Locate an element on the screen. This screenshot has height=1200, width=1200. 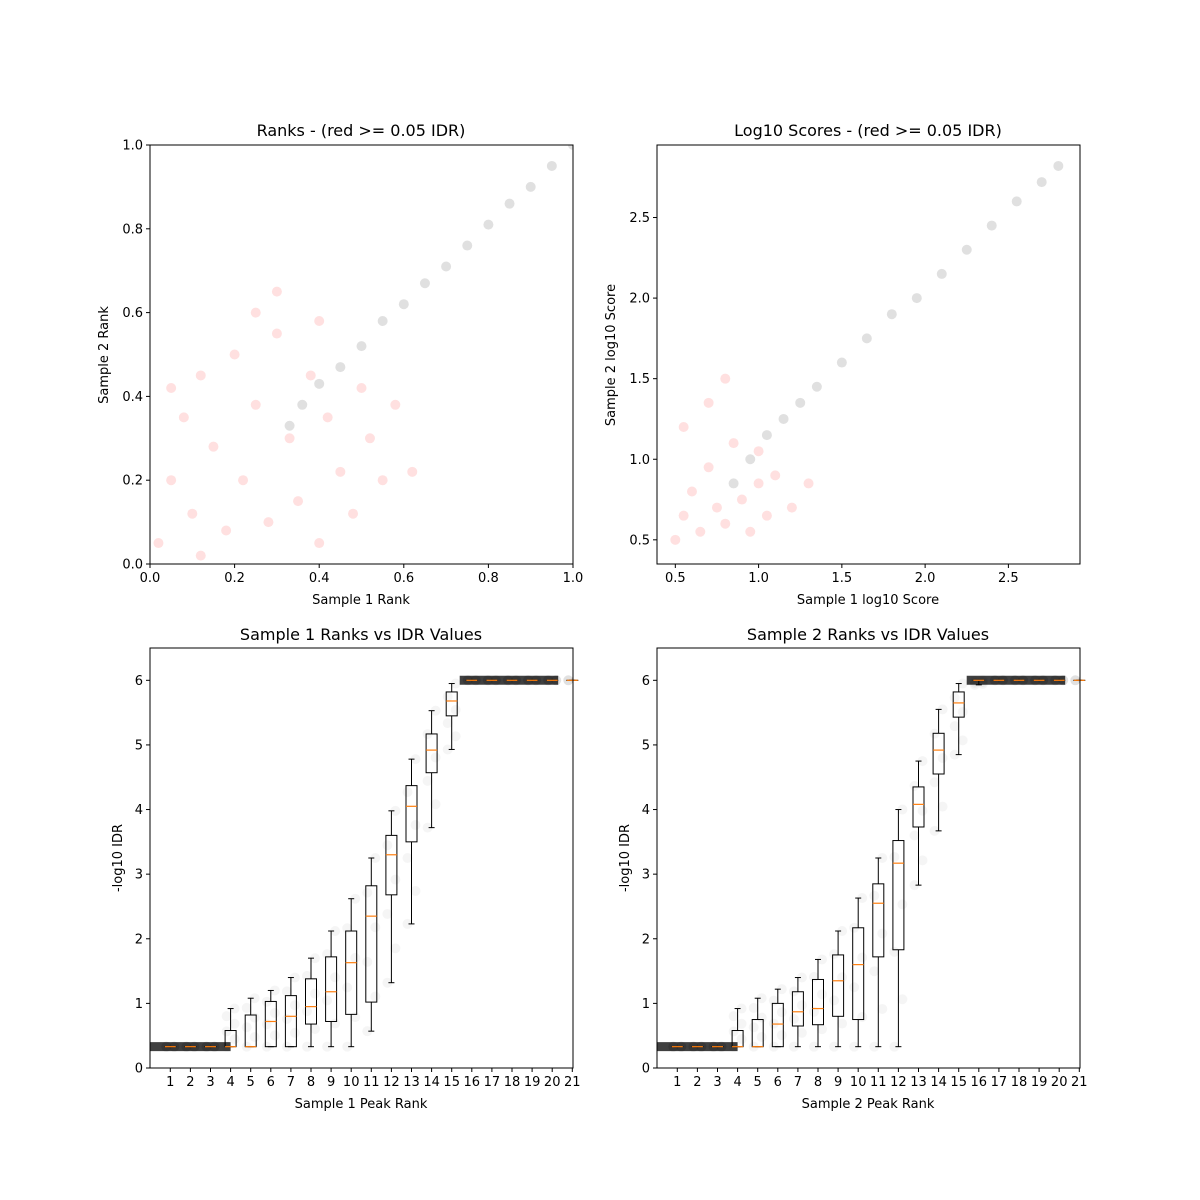
x-tick-label: 0.4 is located at coordinates (319, 578).